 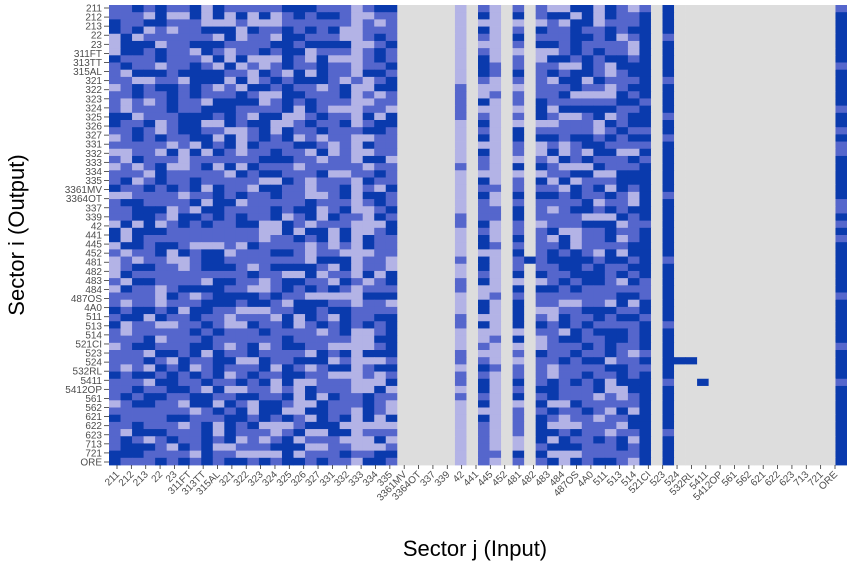 I want to click on y-tick-label: 561, so click(x=93, y=399).